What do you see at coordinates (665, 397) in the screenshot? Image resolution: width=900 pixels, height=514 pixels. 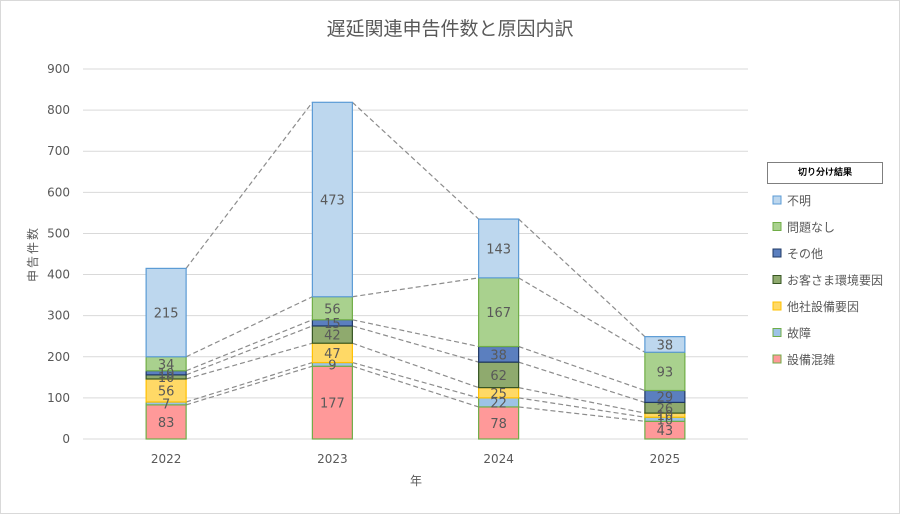 I see `data-label: 29` at bounding box center [665, 397].